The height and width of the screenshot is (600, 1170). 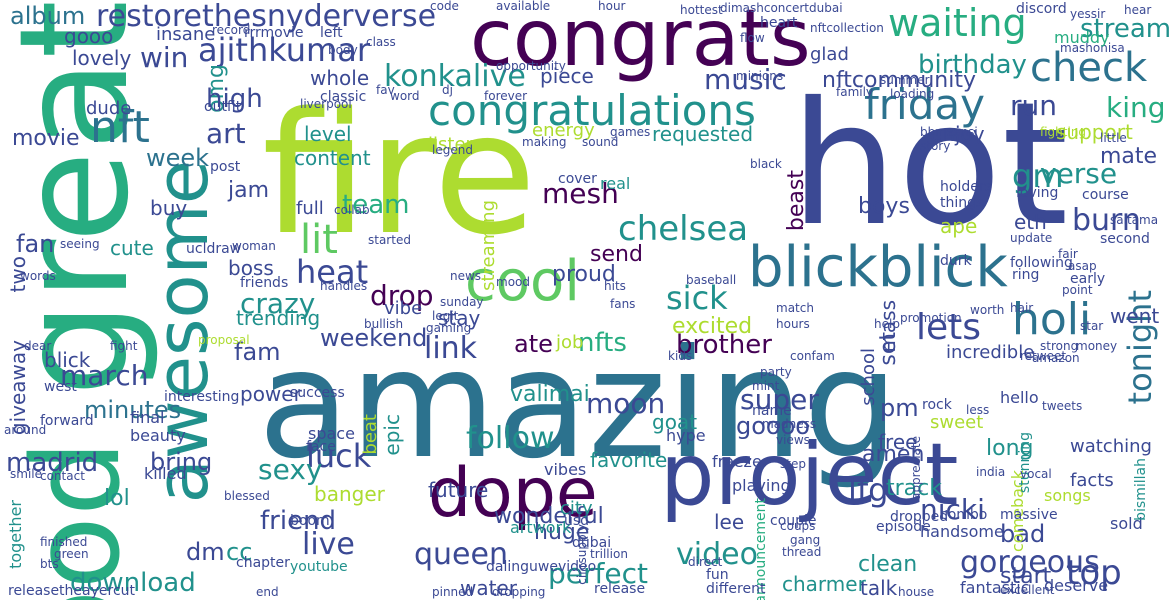 What do you see at coordinates (602, 343) in the screenshot?
I see `word-nfts: nfts` at bounding box center [602, 343].